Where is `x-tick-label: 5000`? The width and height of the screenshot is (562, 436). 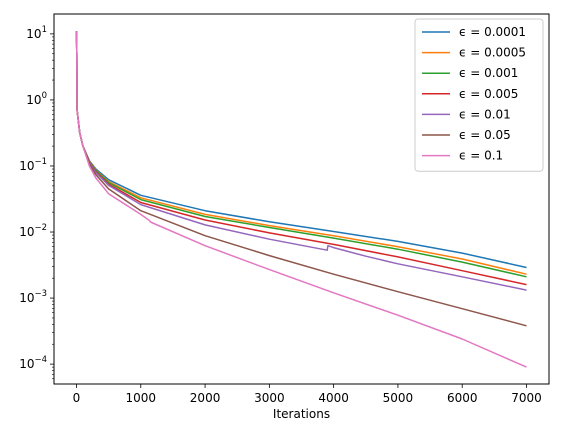 x-tick-label: 5000 is located at coordinates (398, 398).